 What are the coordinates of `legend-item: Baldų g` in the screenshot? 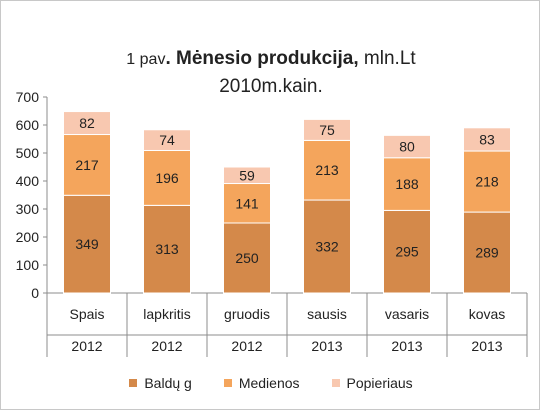 It's located at (160, 383).